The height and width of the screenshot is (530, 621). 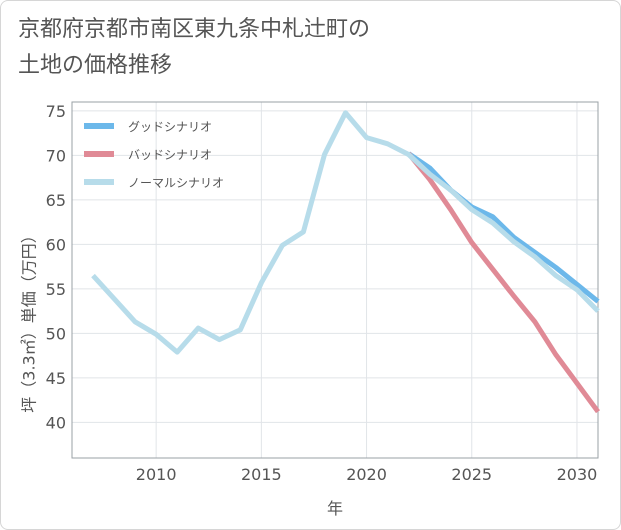 I want to click on legend-label-2: バッドシナリオ, so click(x=170, y=155).